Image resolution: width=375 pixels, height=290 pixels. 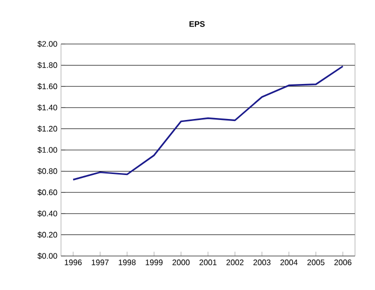 I want to click on x-tick-label: 1996, so click(x=73, y=263).